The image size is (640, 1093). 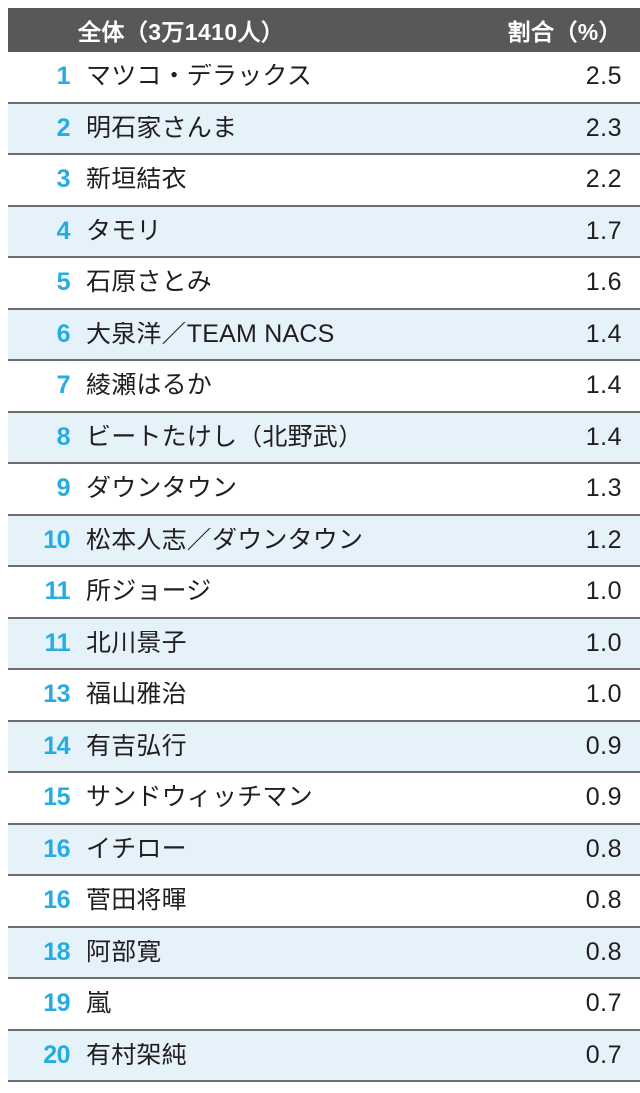 I want to click on entry-percentage: 1.3, so click(x=603, y=488).